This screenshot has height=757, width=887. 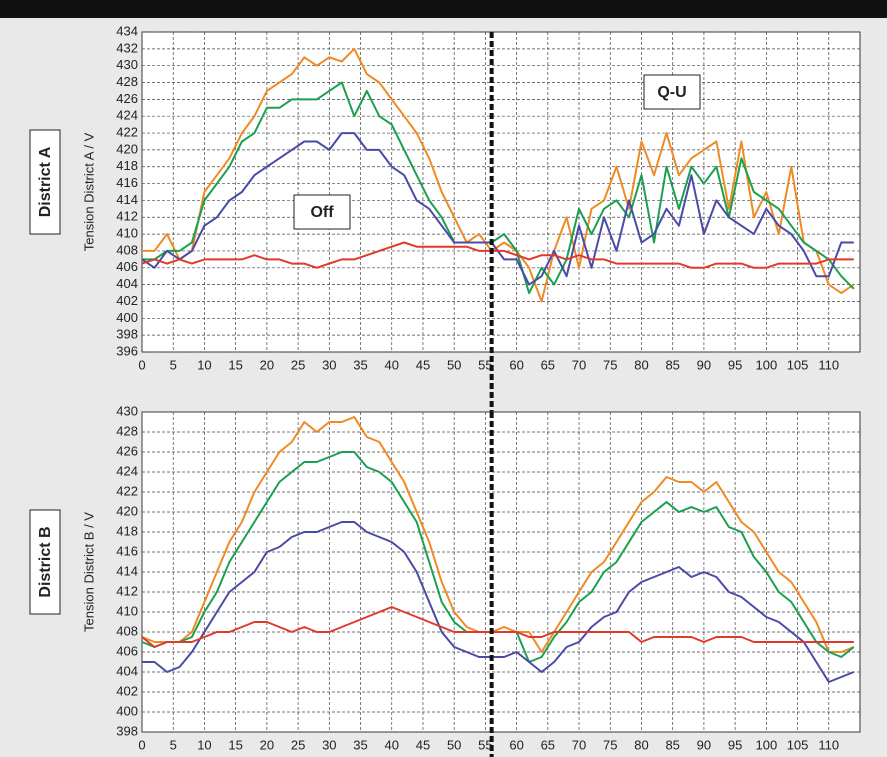 I want to click on panel-label: District A, so click(x=45, y=182).